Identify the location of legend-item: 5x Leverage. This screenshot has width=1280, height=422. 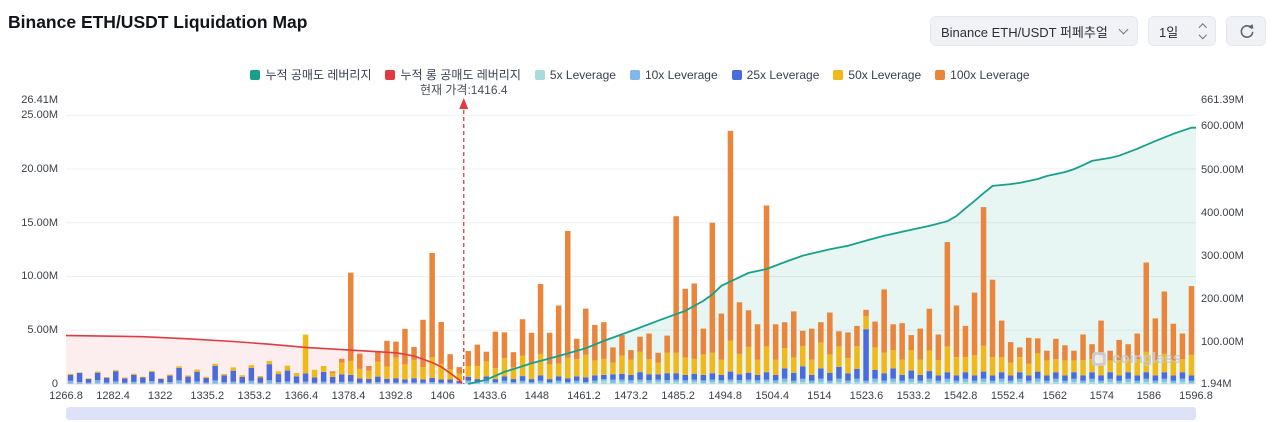
(575, 75).